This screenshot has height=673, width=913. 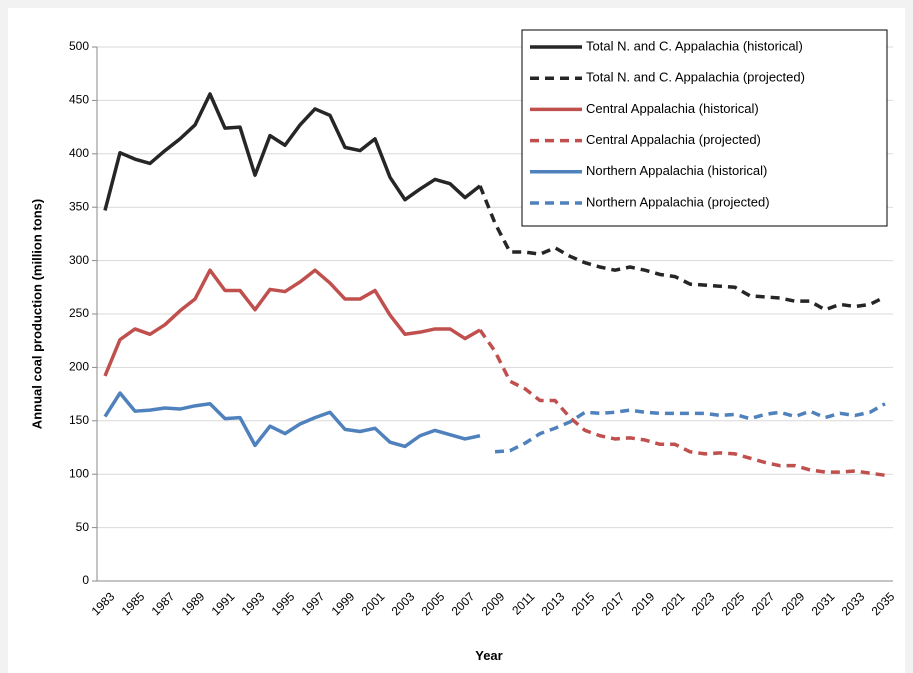 I want to click on y-tick-label: 500, so click(x=79, y=46).